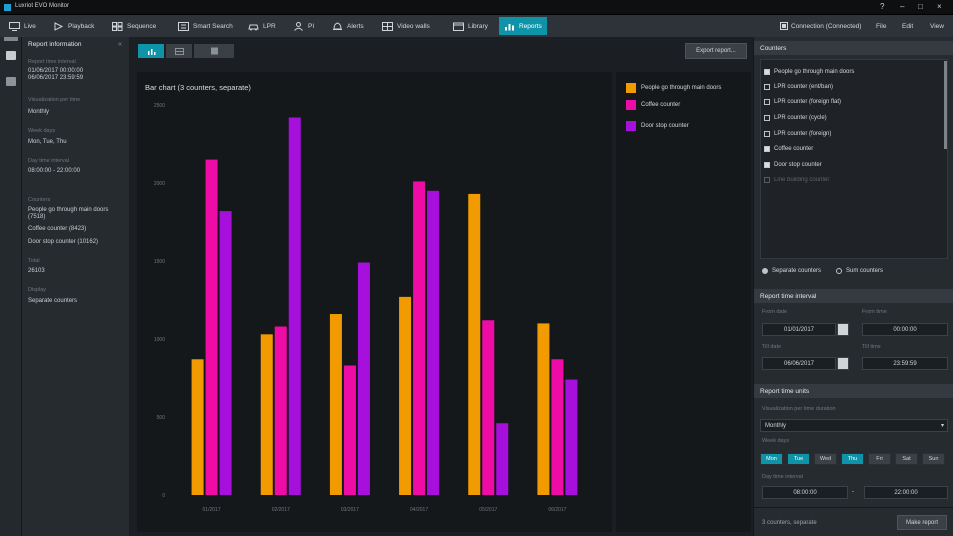  Describe the element at coordinates (939, 6) in the screenshot. I see `close-icon: ×` at that location.